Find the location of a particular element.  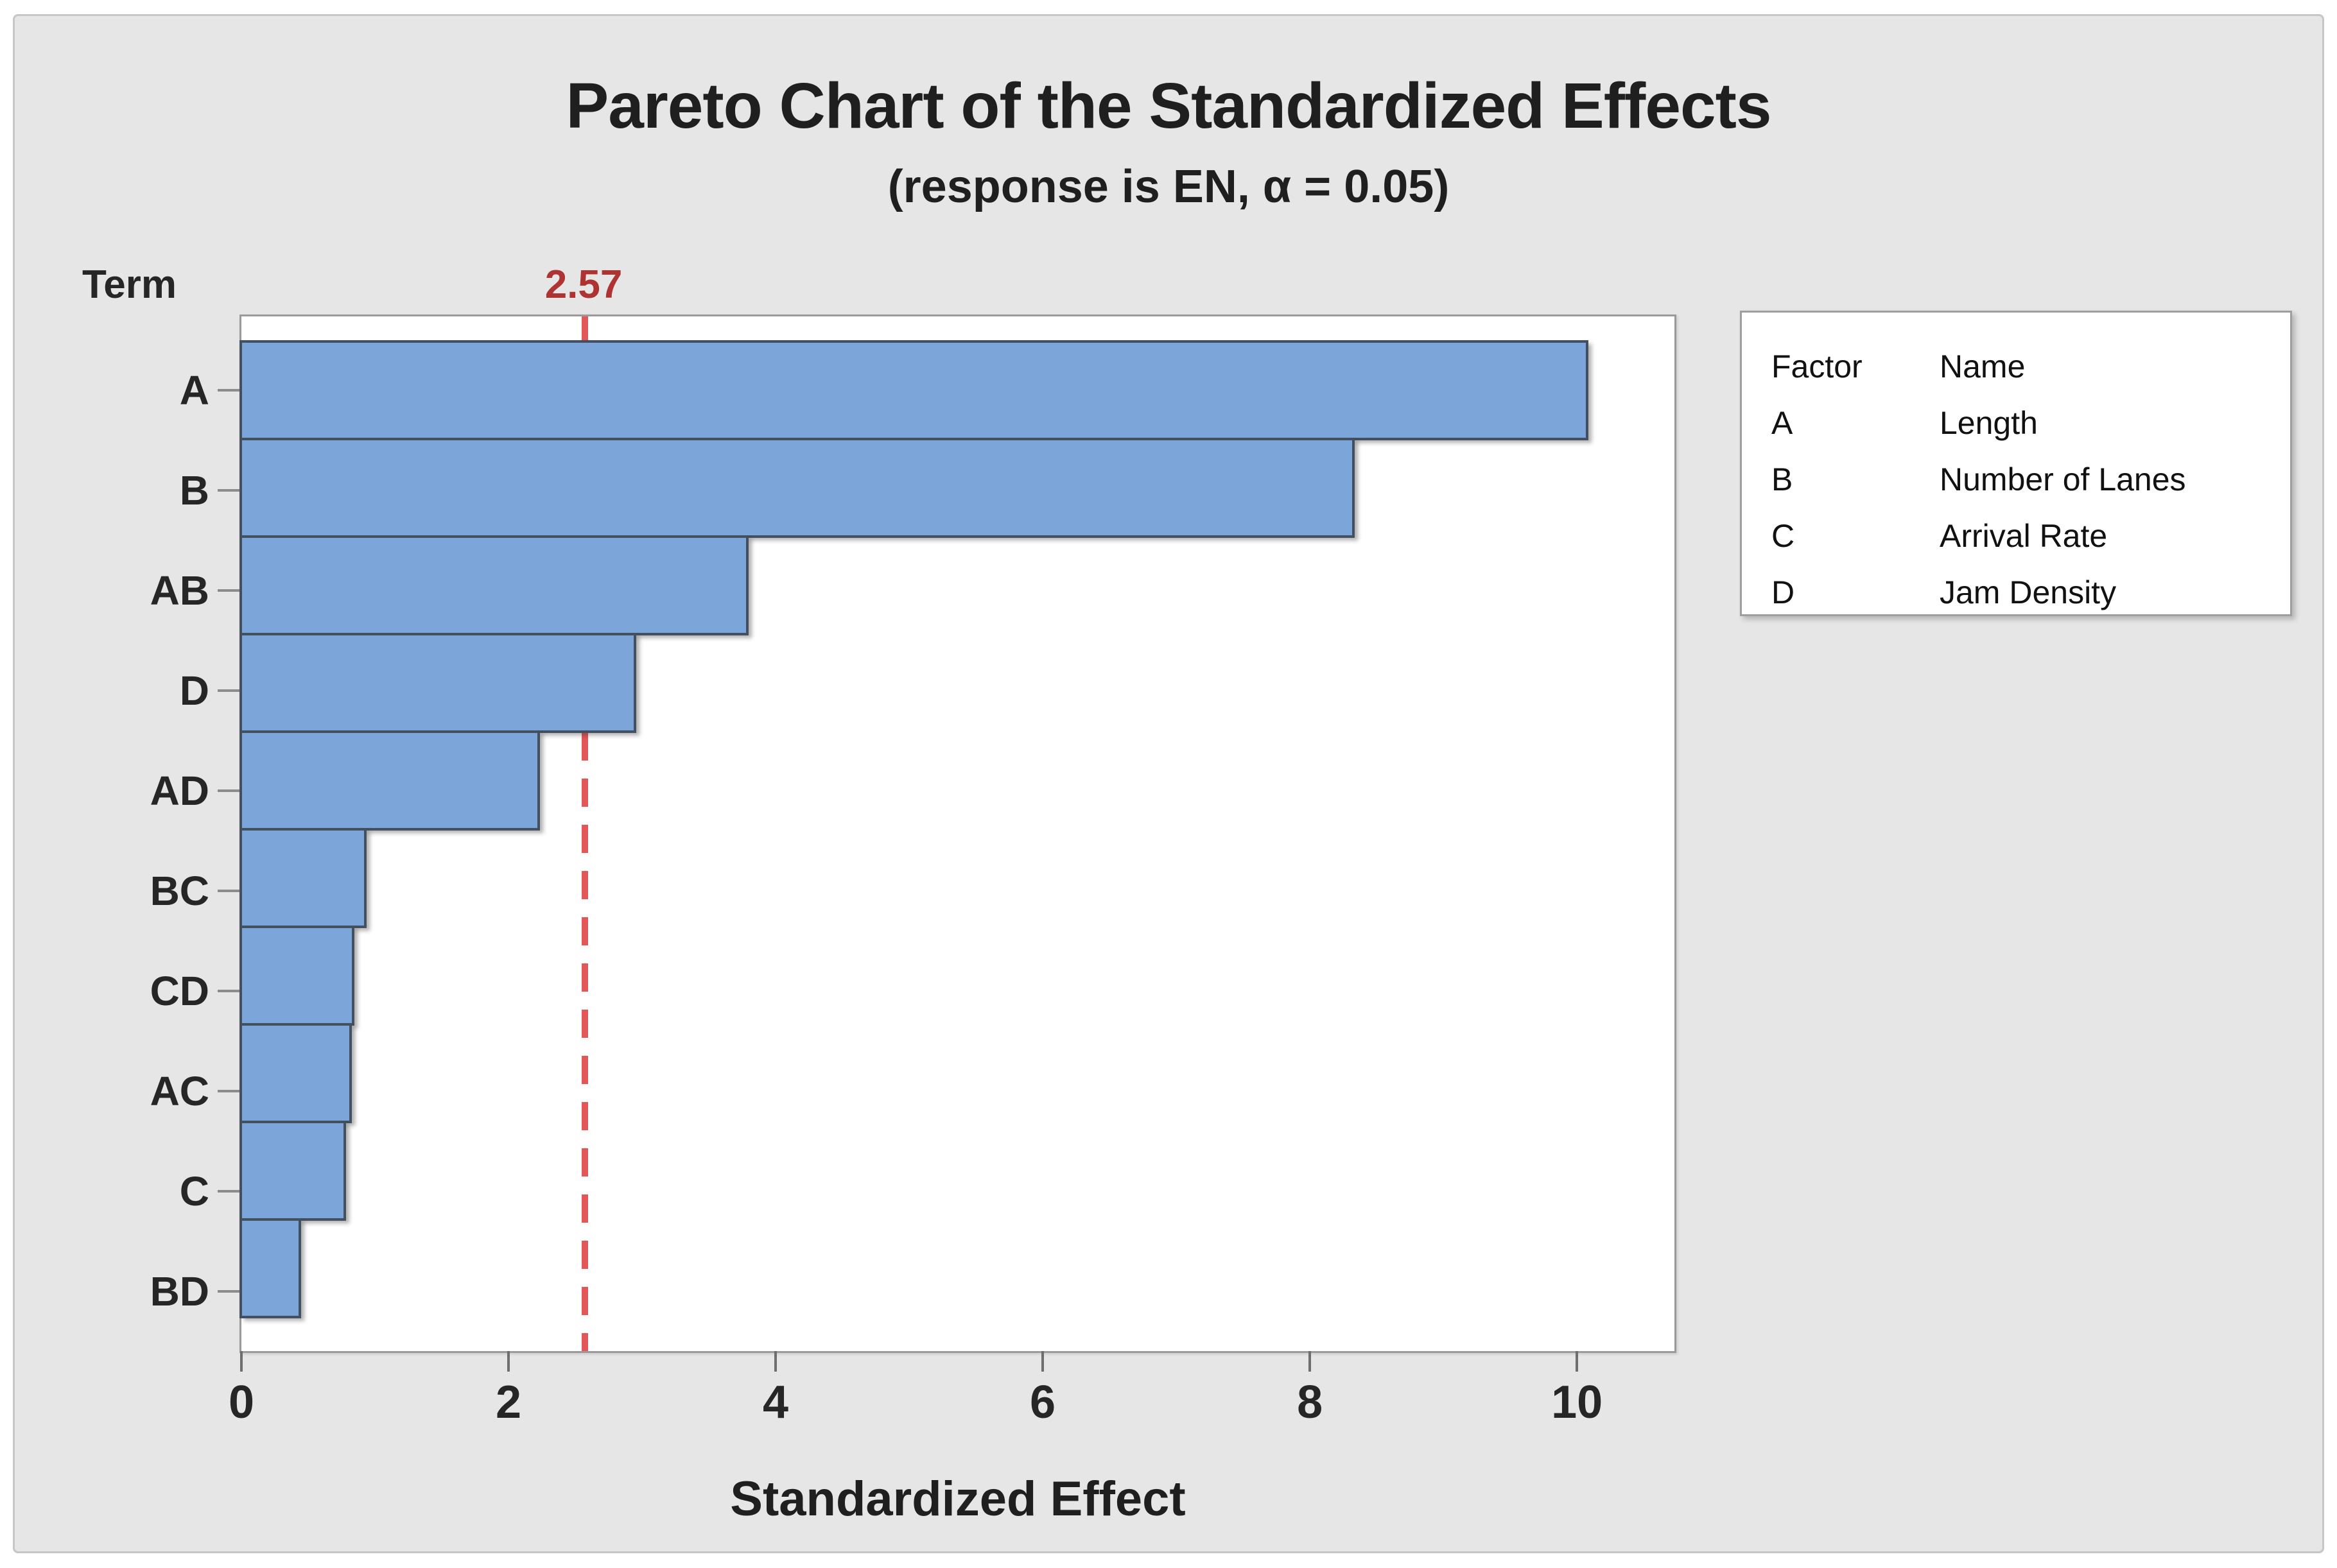

bar-AC is located at coordinates (296, 1073).